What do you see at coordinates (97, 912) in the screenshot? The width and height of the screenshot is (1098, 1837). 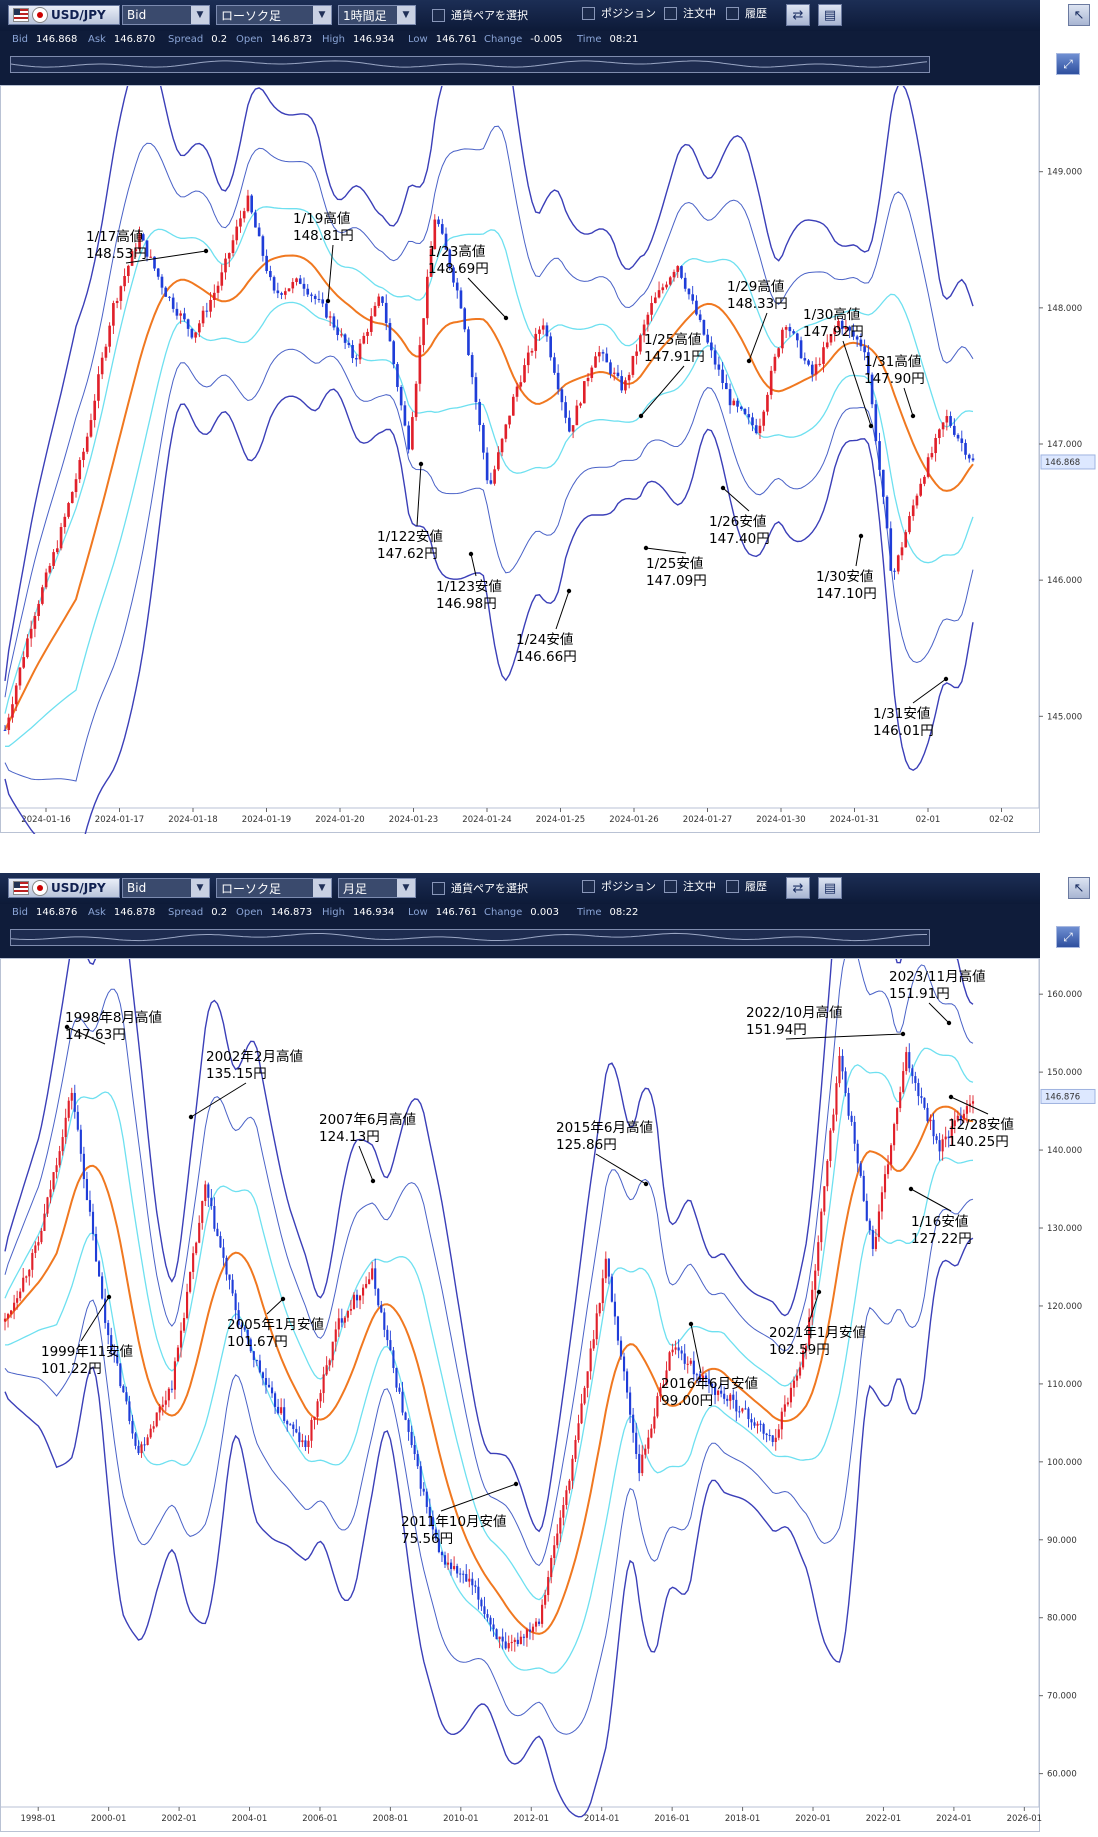 I see `ask-label: Ask` at bounding box center [97, 912].